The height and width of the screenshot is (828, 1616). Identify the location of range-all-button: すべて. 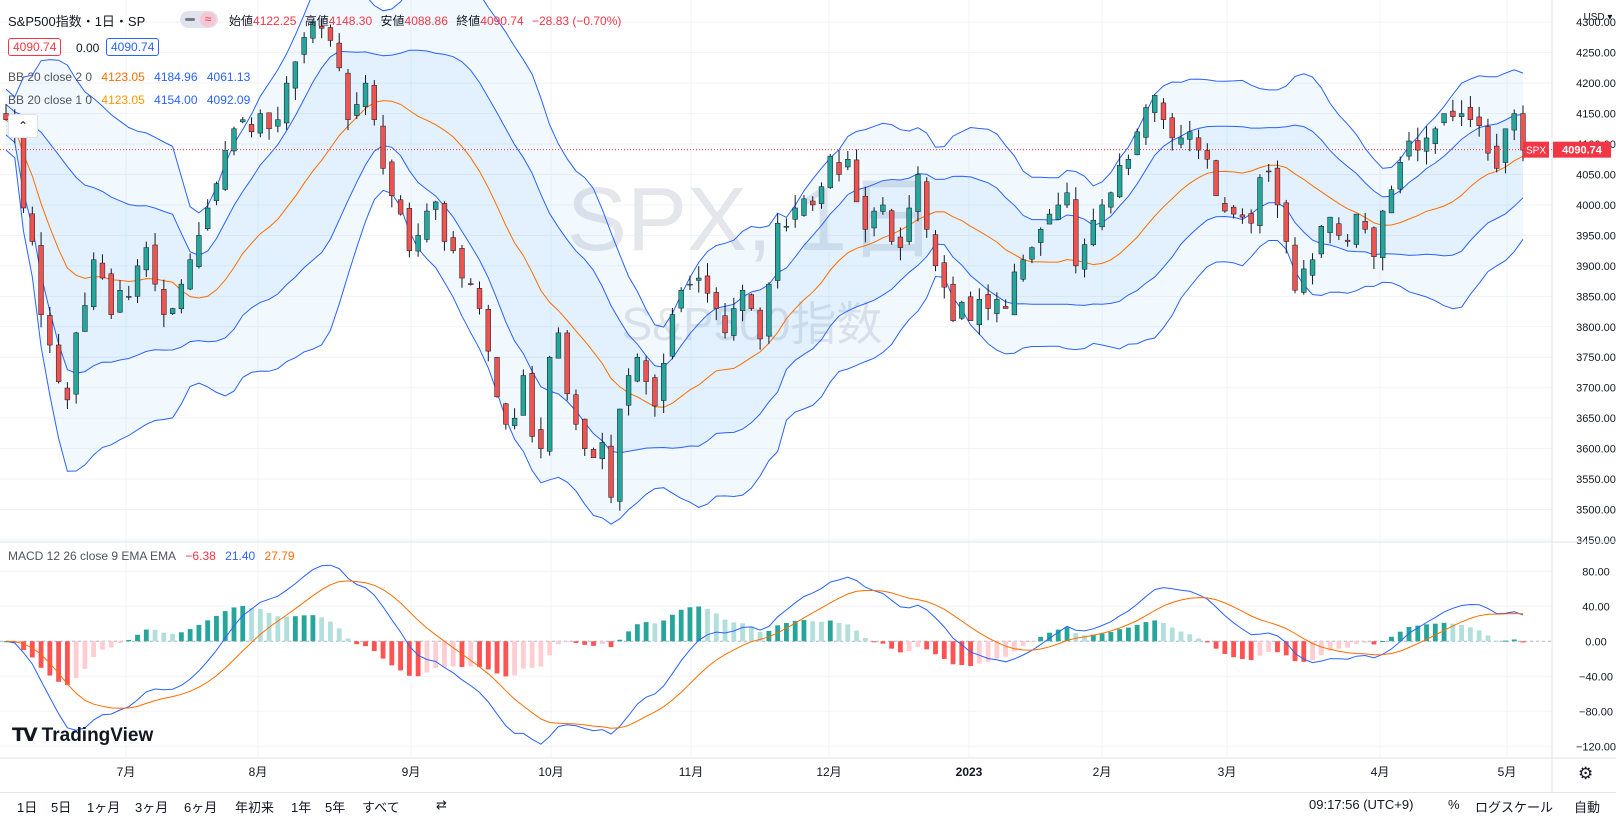
(381, 807).